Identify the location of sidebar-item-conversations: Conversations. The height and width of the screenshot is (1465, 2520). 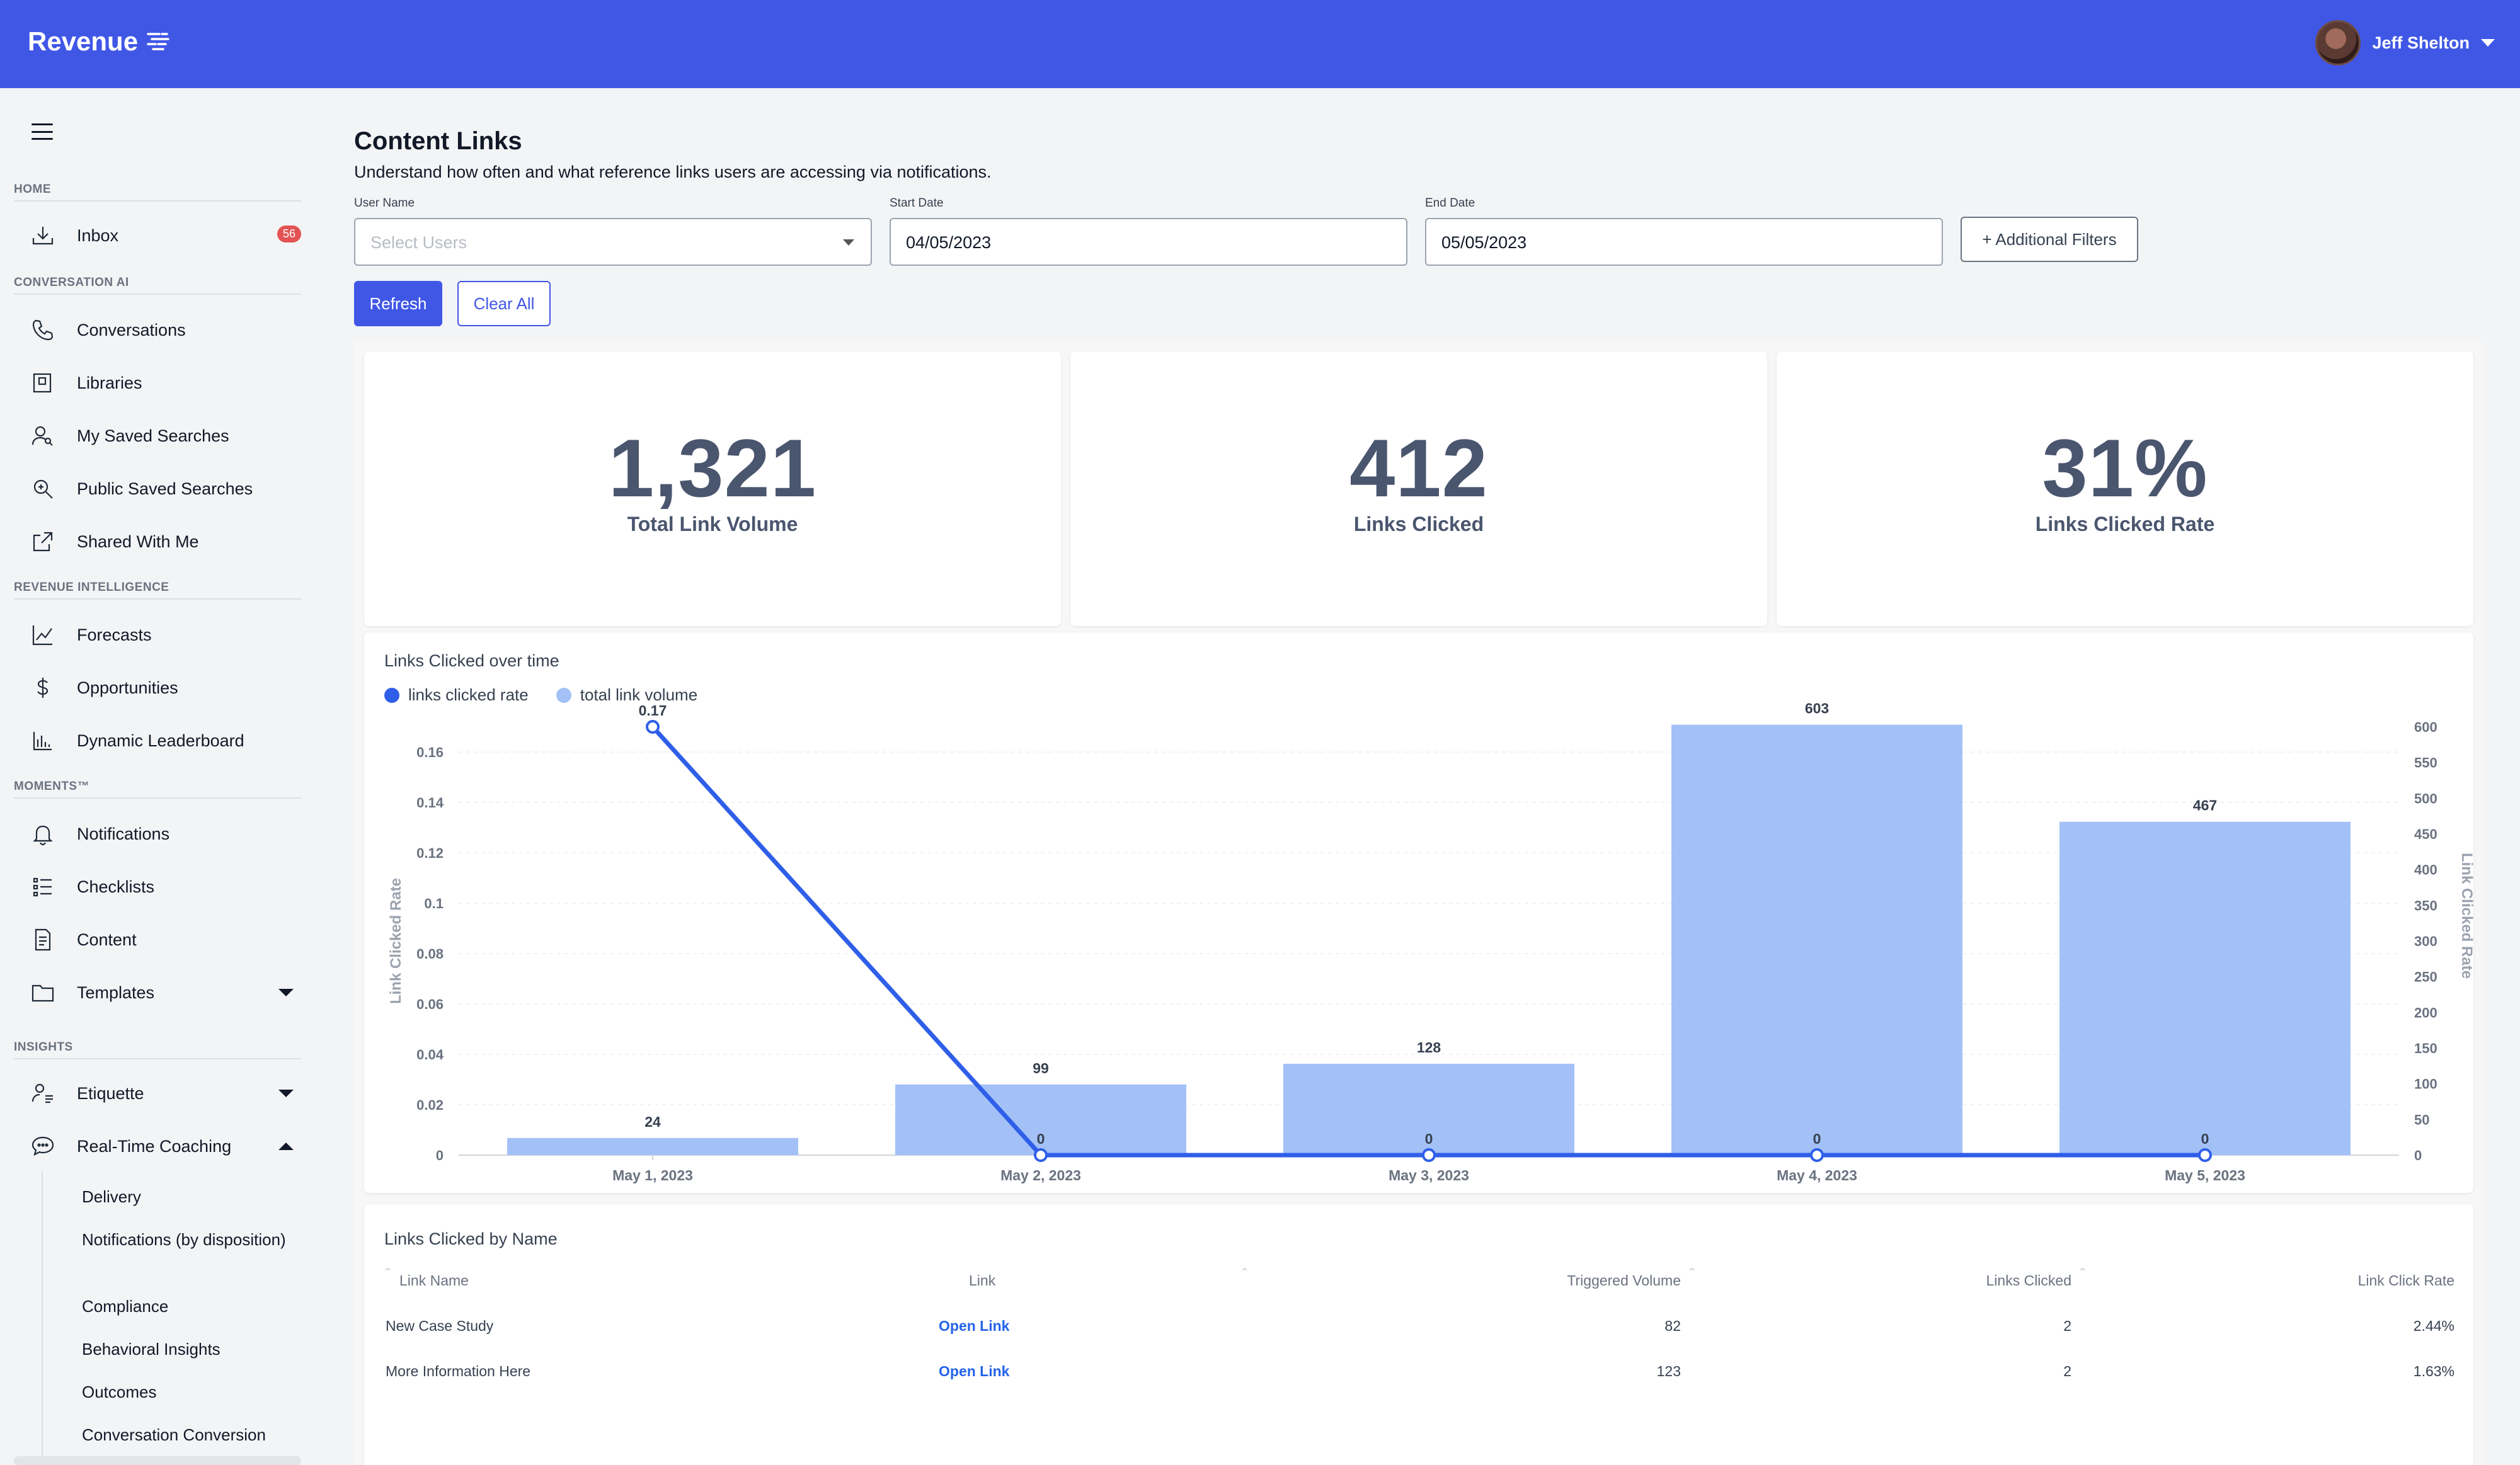
(165, 330).